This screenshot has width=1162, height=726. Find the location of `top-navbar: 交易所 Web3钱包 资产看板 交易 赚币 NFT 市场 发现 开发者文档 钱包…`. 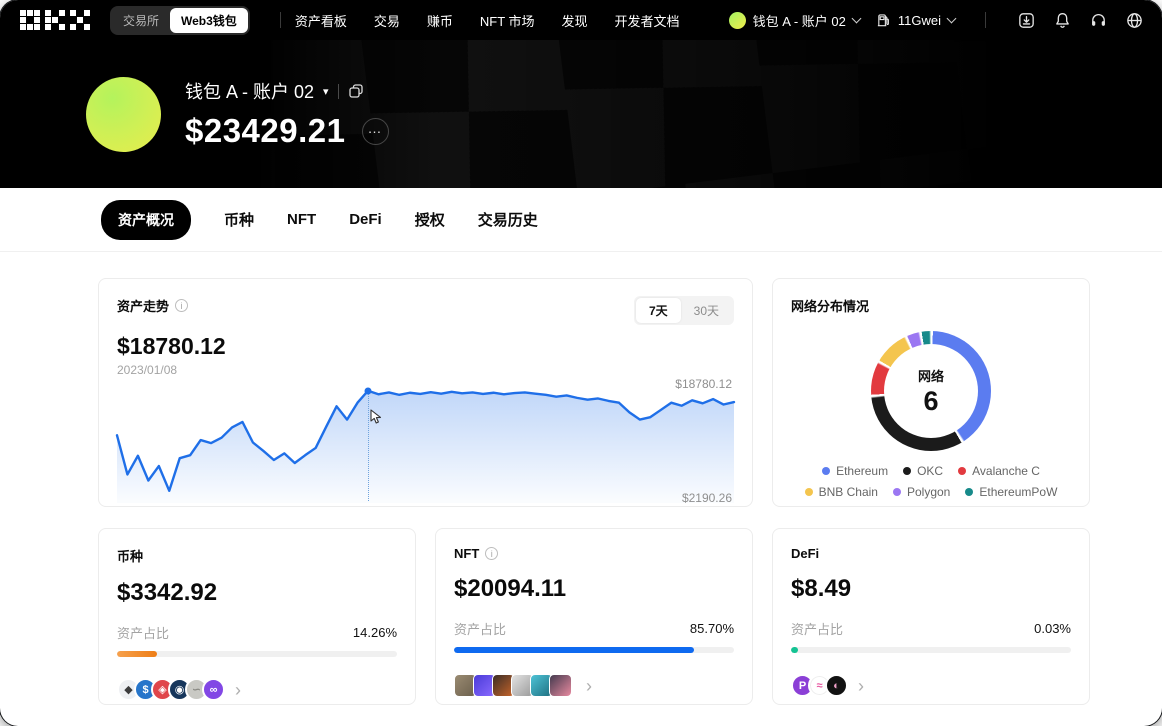

top-navbar: 交易所 Web3钱包 资产看板 交易 赚币 NFT 市场 发现 开发者文档 钱包… is located at coordinates (581, 20).